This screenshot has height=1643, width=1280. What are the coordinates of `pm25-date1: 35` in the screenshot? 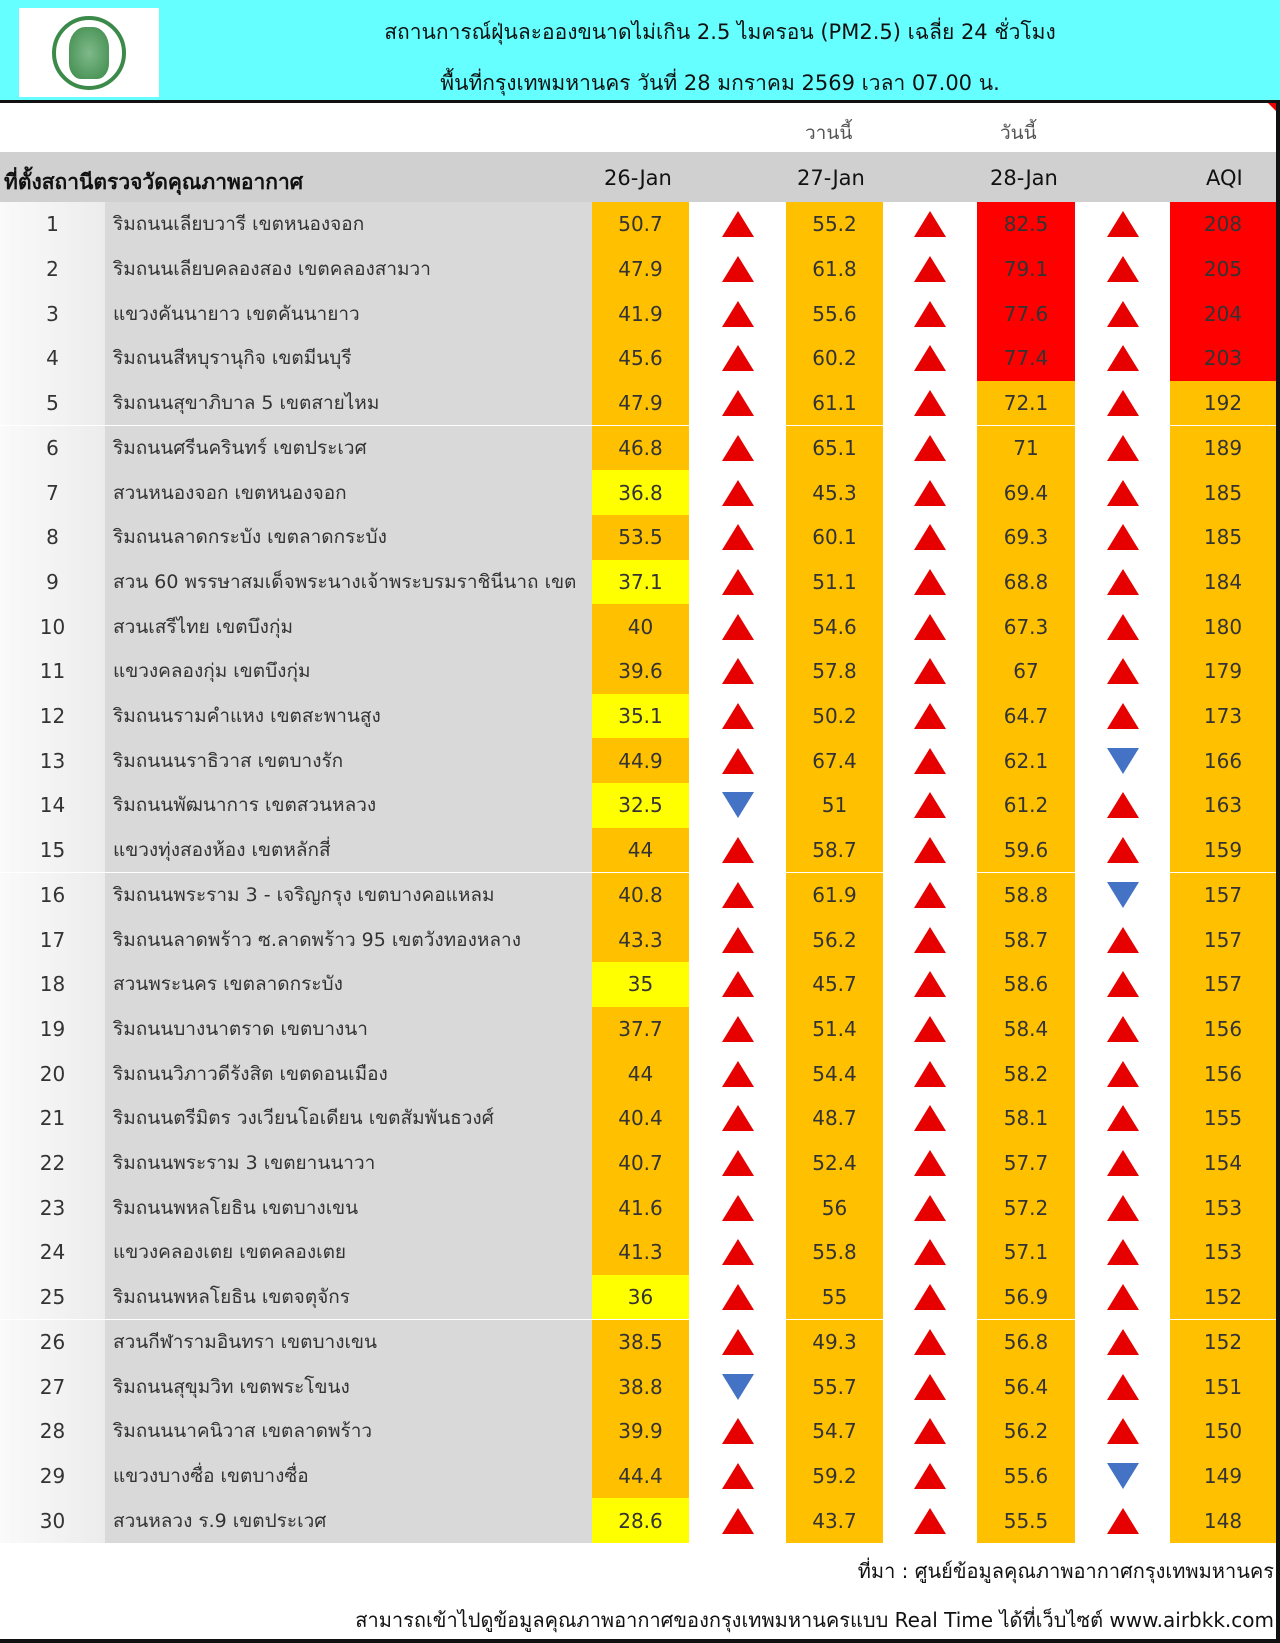 It's located at (640, 984).